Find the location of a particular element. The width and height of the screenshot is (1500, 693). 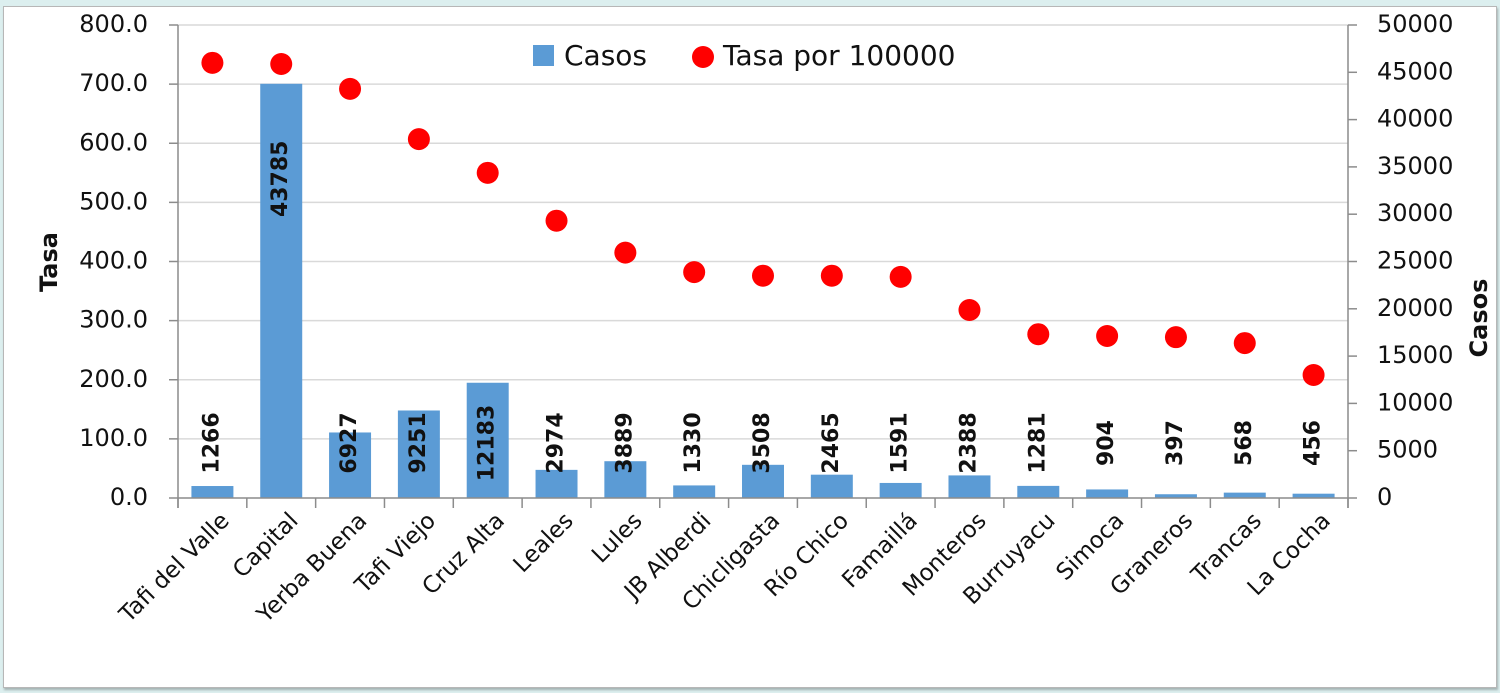

bar-value-label: 568 is located at coordinates (1244, 443).